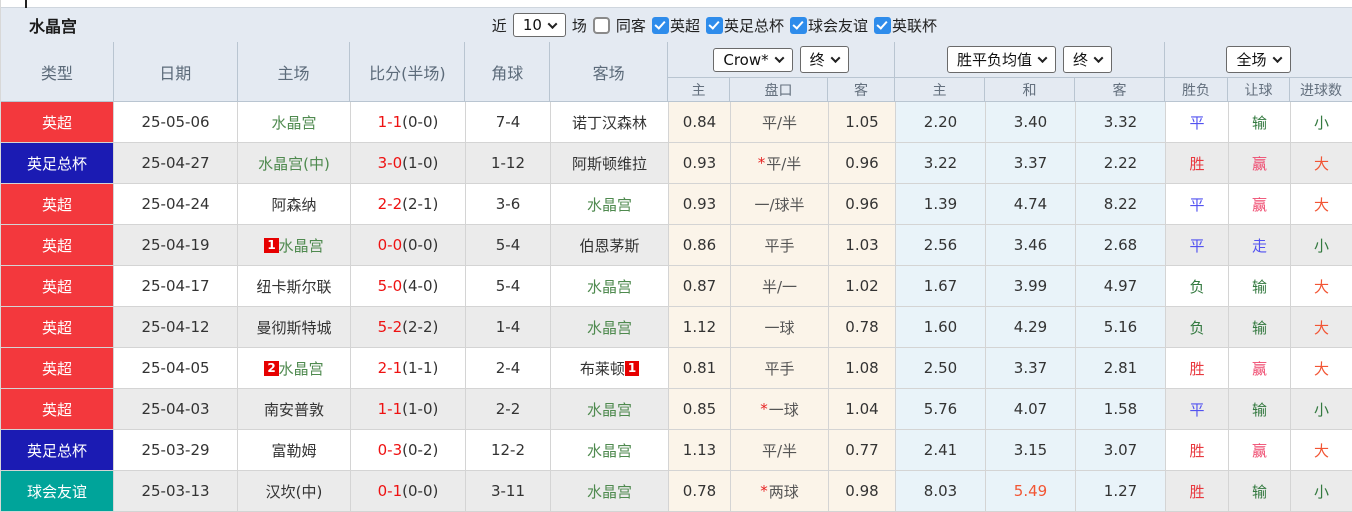 This screenshot has height=512, width=1352. What do you see at coordinates (176, 327) in the screenshot?
I see `match-date: 25-04-12` at bounding box center [176, 327].